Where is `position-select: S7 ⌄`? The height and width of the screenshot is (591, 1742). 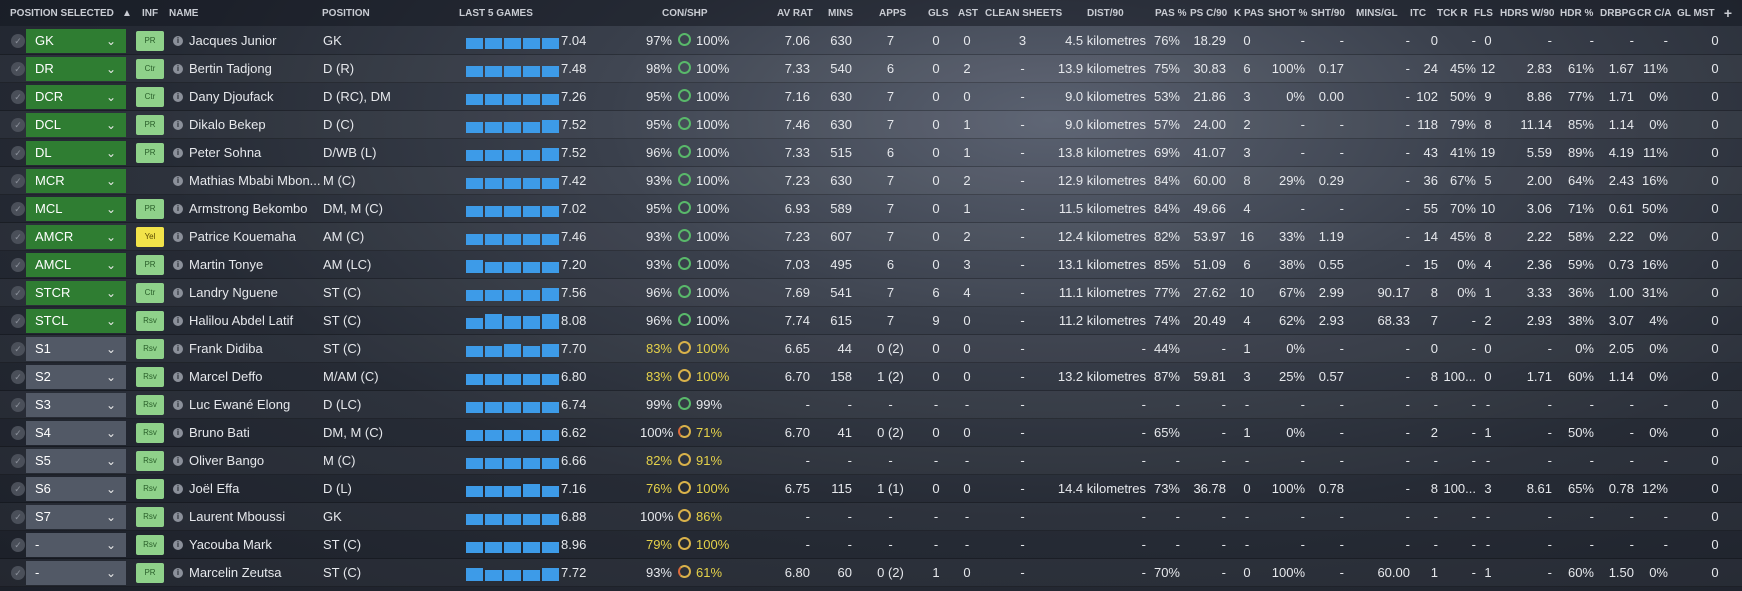 position-select: S7 ⌄ is located at coordinates (76, 517).